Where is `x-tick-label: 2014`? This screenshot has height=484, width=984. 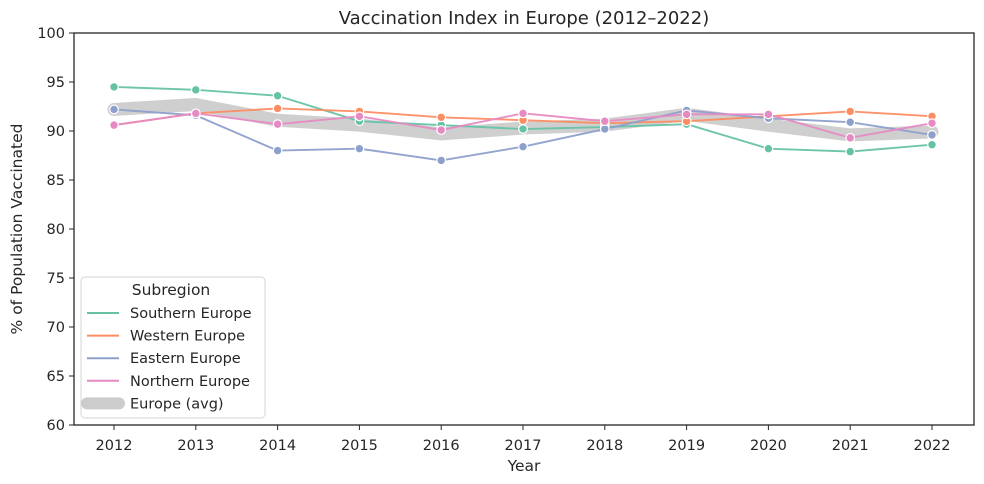
x-tick-label: 2014 is located at coordinates (277, 446).